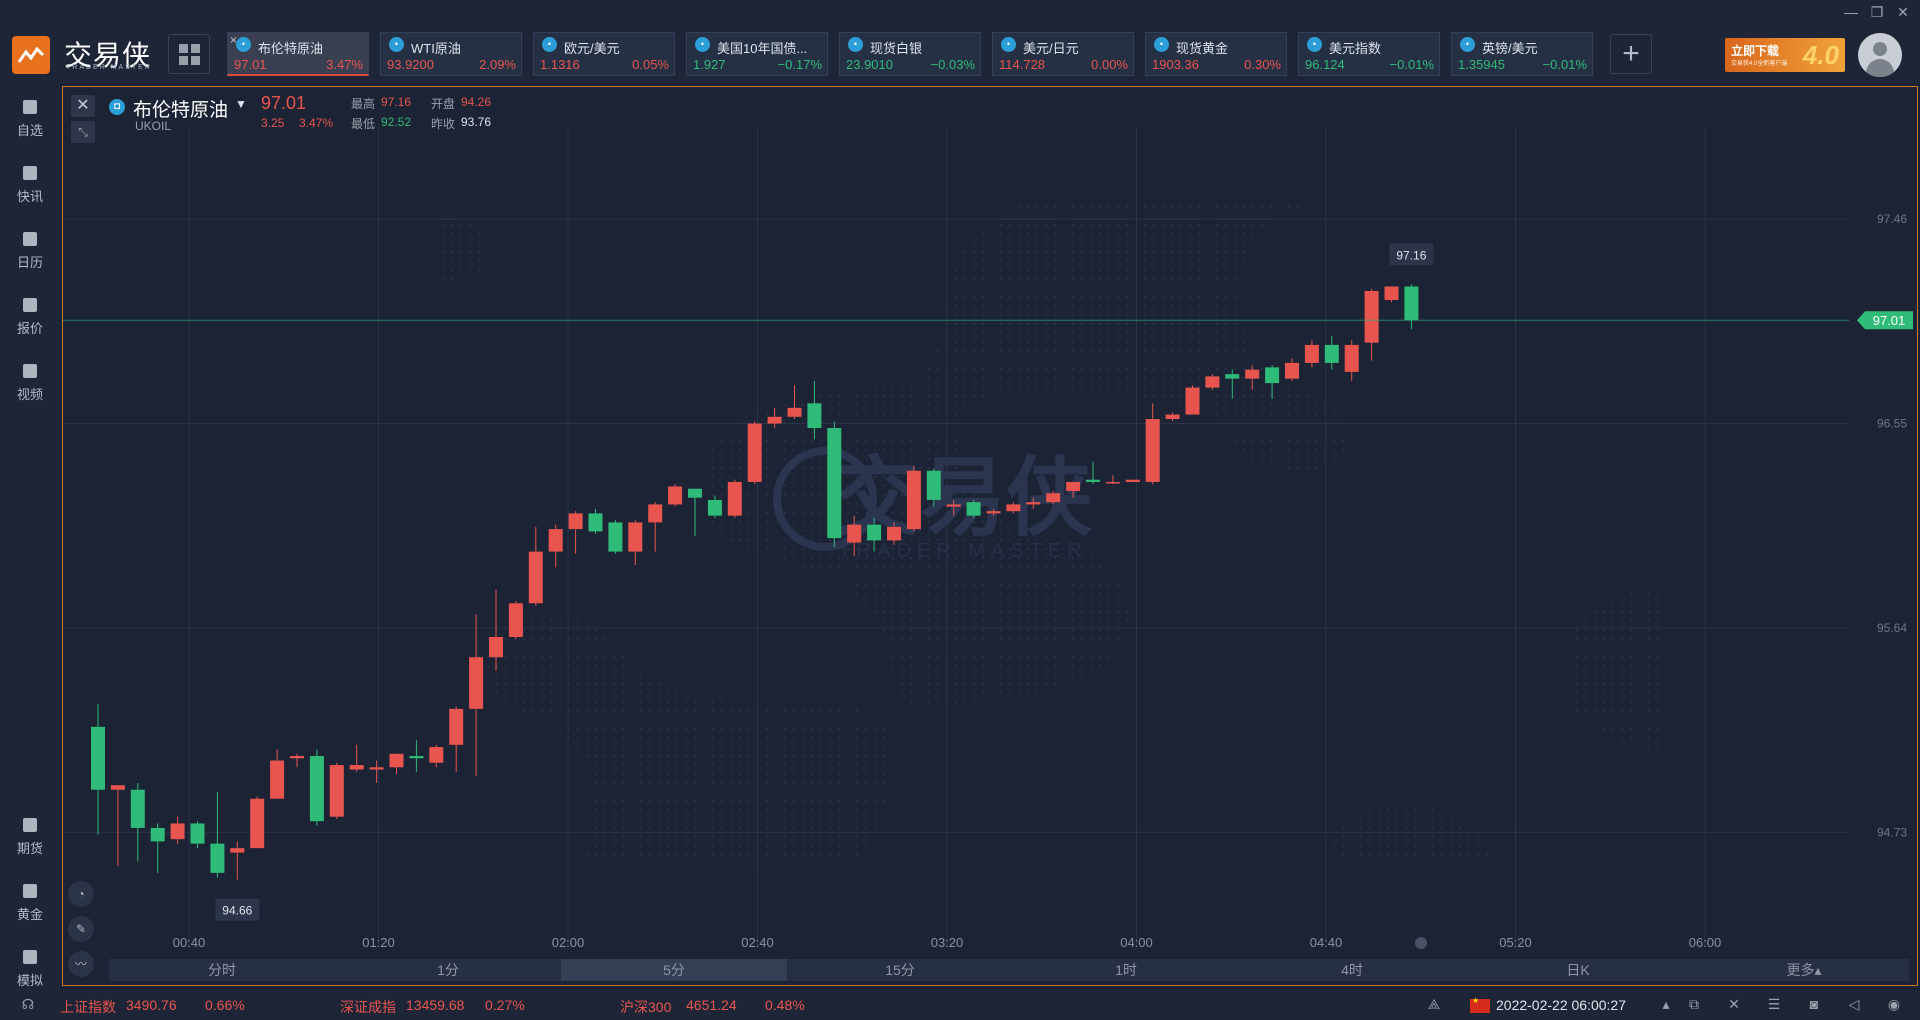 The image size is (1920, 1020). What do you see at coordinates (1851, 12) in the screenshot?
I see `minimize-button: —` at bounding box center [1851, 12].